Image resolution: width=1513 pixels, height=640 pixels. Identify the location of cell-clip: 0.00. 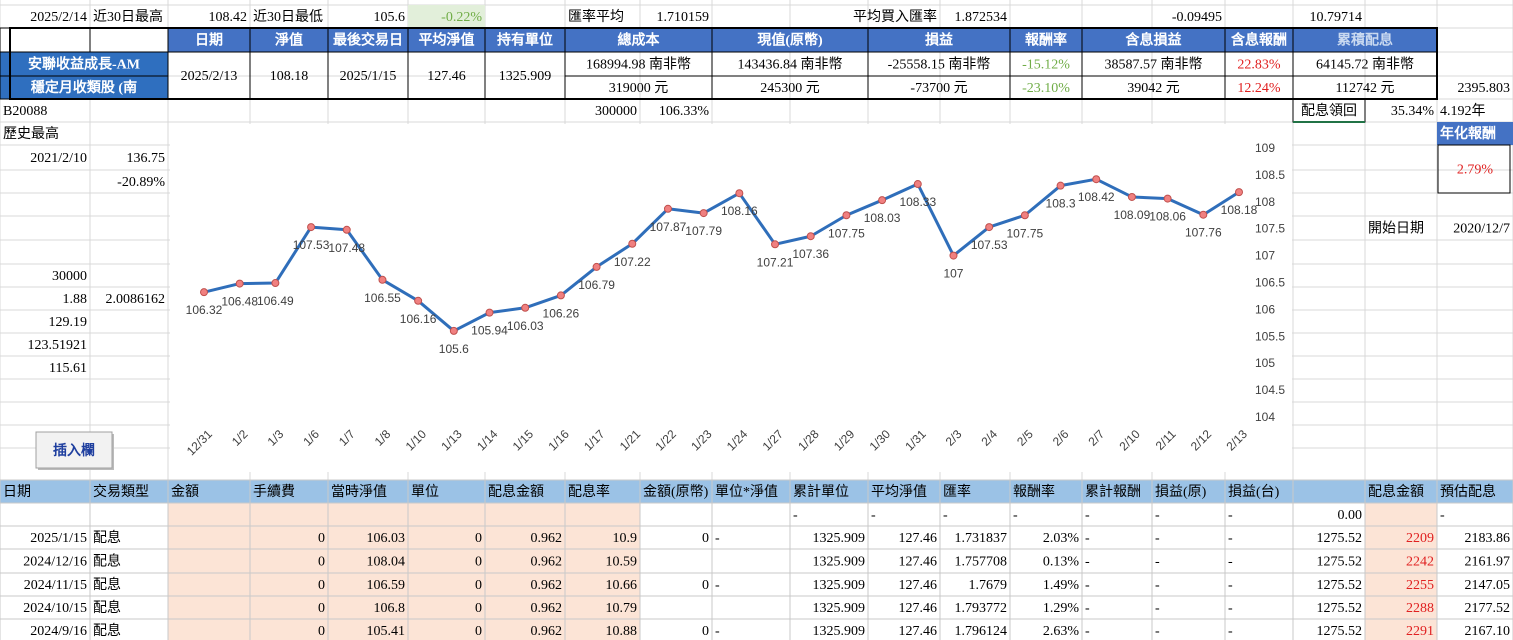
(1350, 515).